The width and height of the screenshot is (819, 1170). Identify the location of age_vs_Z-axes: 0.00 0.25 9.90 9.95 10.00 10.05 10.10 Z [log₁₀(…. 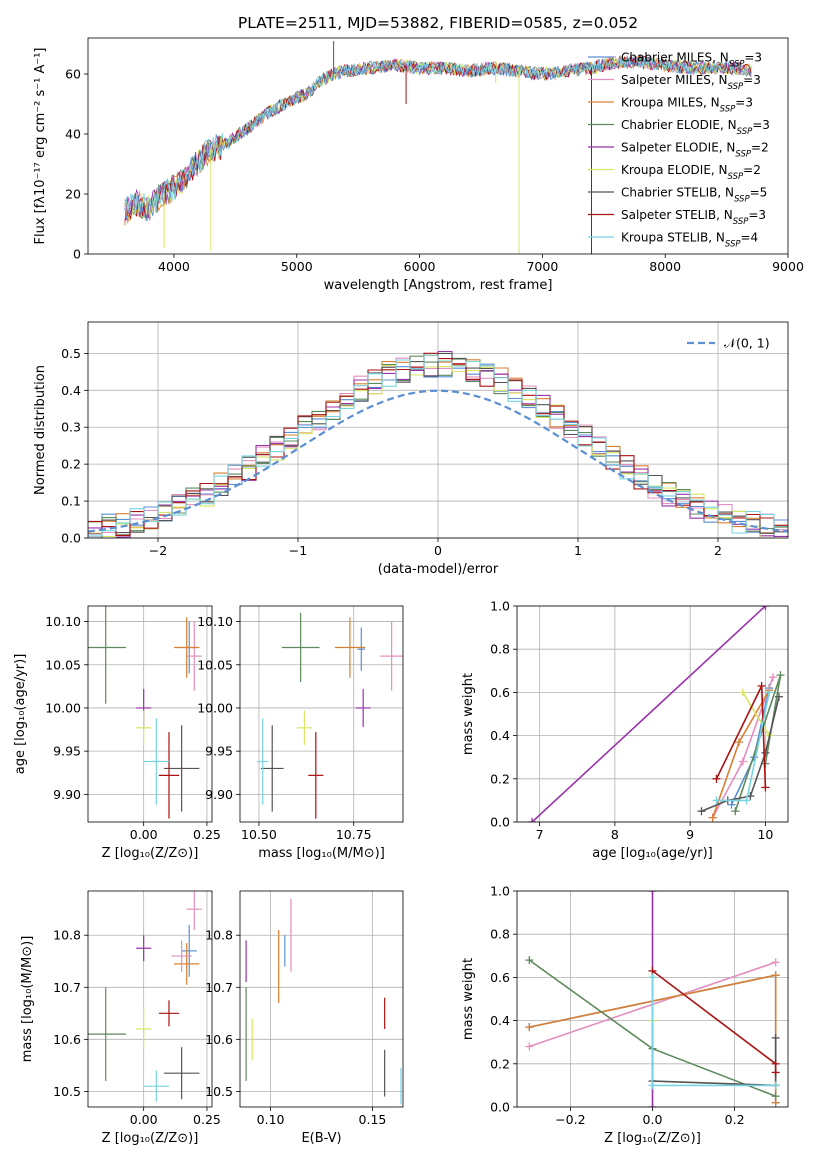
(117, 733).